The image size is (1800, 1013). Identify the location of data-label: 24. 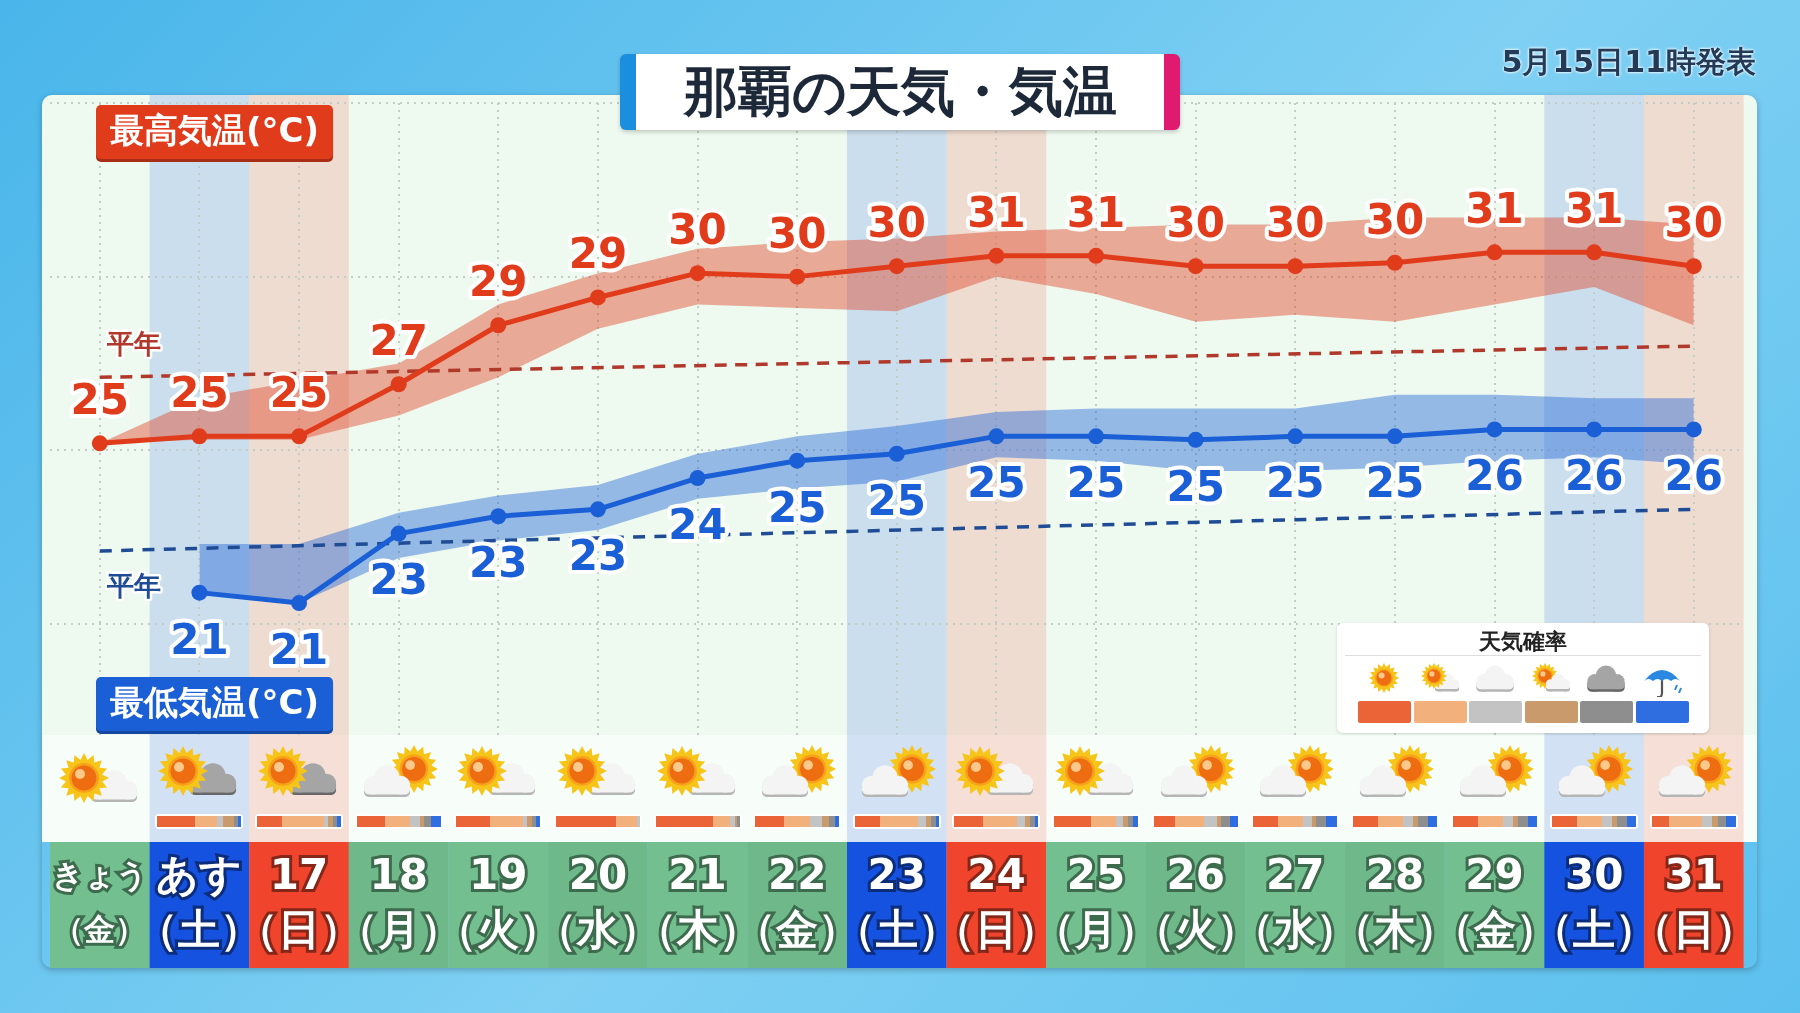
(697, 524).